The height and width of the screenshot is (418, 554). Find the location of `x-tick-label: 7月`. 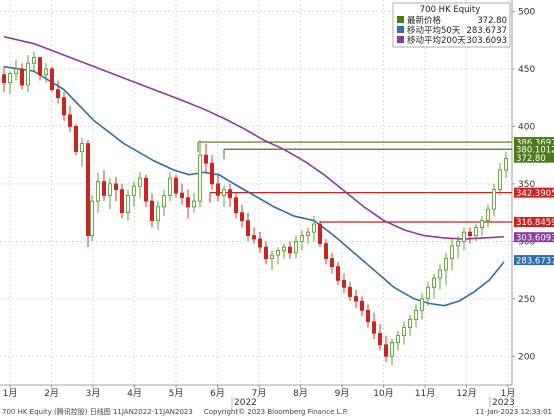

x-tick-label: 7月 is located at coordinates (259, 393).